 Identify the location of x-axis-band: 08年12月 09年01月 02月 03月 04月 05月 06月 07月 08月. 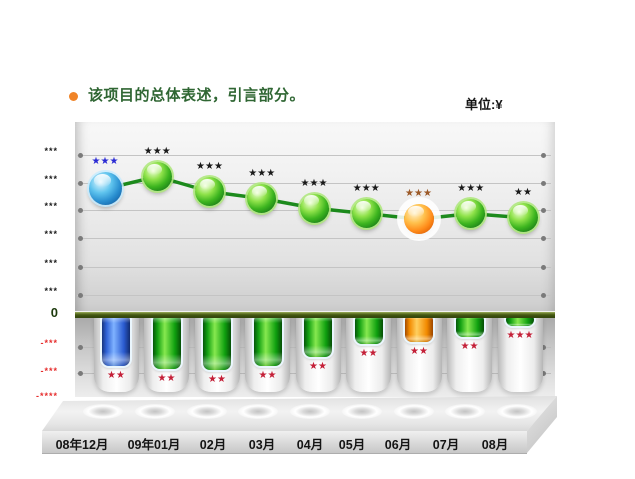
(284, 442).